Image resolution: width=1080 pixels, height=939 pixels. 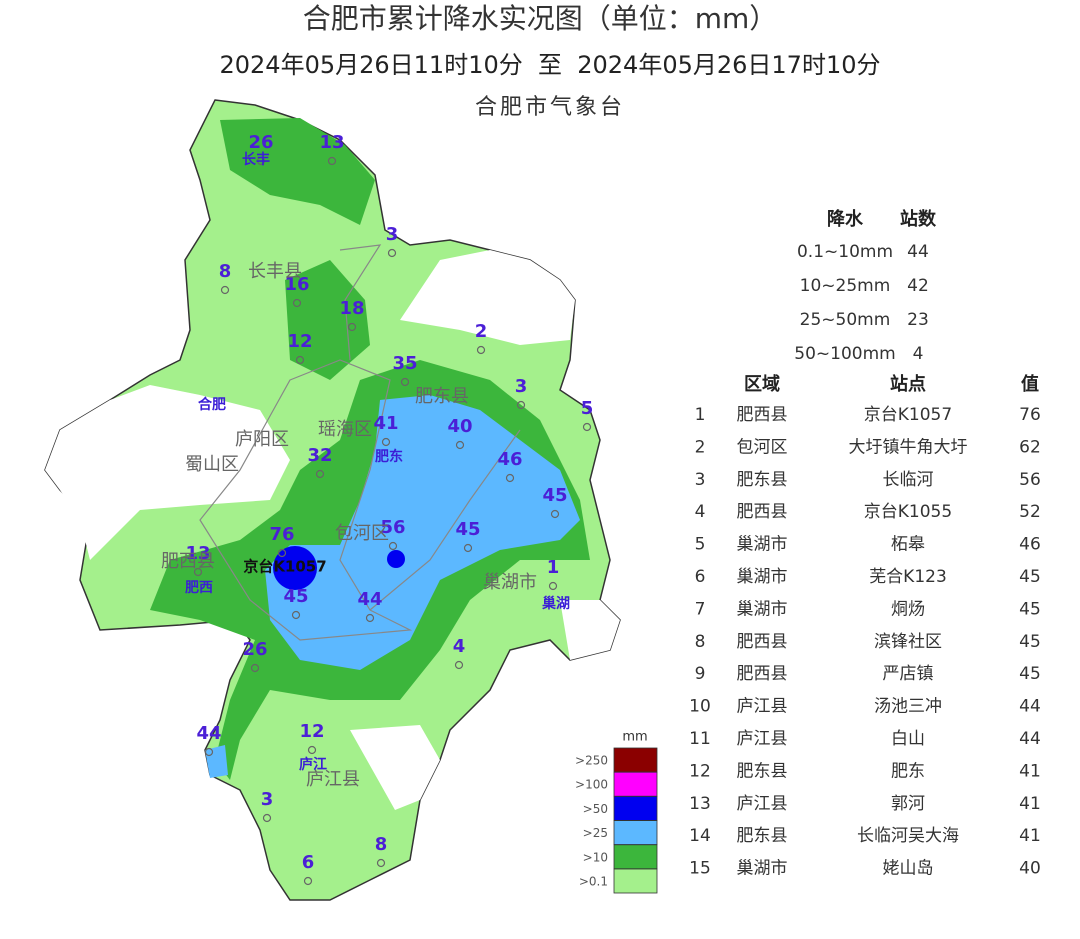 I want to click on ranking-cell: 包河区, so click(x=762, y=447).